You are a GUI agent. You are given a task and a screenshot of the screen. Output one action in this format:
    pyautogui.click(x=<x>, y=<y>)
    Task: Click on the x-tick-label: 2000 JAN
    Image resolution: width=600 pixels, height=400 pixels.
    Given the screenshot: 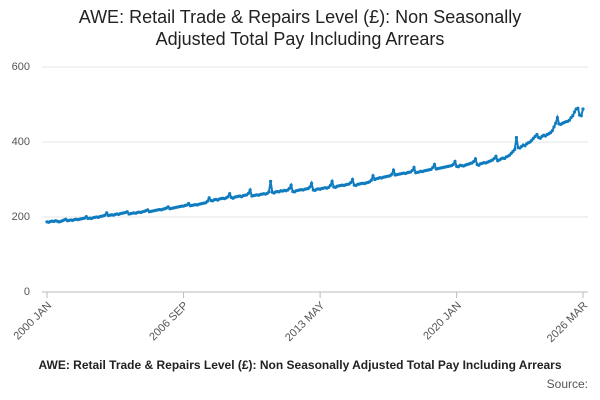 What is the action you would take?
    pyautogui.click(x=33, y=321)
    